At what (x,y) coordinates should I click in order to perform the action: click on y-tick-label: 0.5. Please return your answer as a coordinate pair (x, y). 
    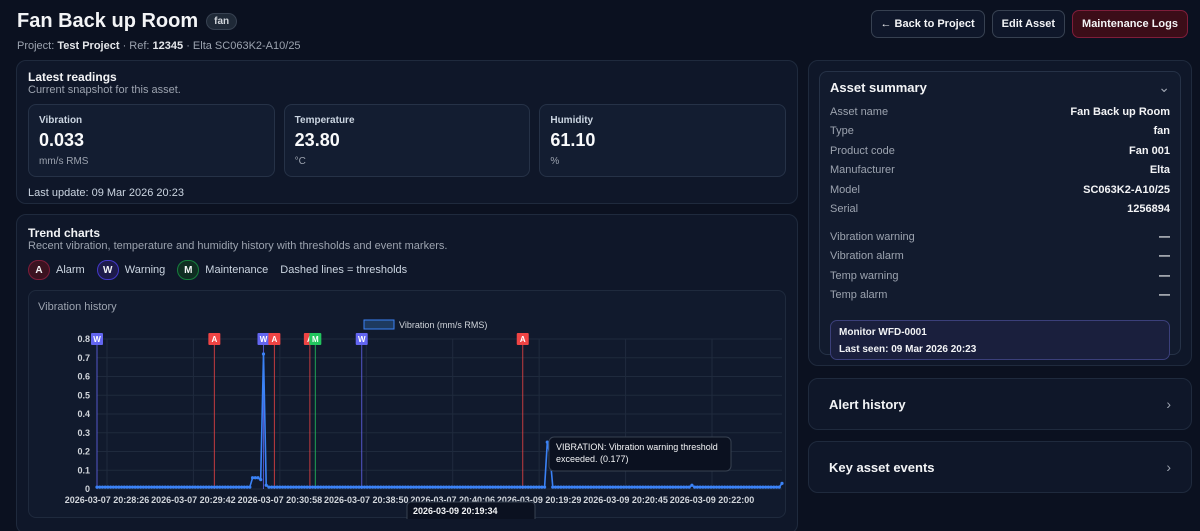
    Looking at the image, I should click on (83, 395).